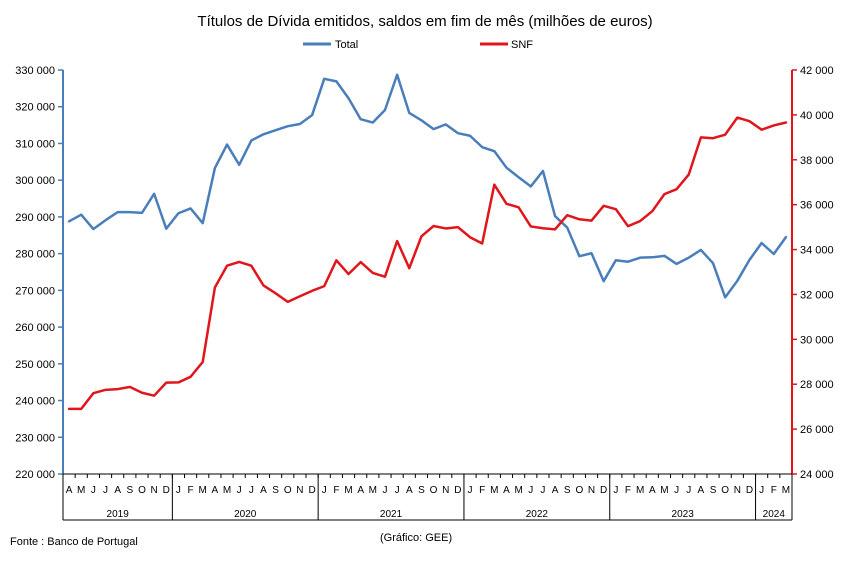 The width and height of the screenshot is (850, 562). I want to click on right-tick-label: 32 000, so click(817, 295).